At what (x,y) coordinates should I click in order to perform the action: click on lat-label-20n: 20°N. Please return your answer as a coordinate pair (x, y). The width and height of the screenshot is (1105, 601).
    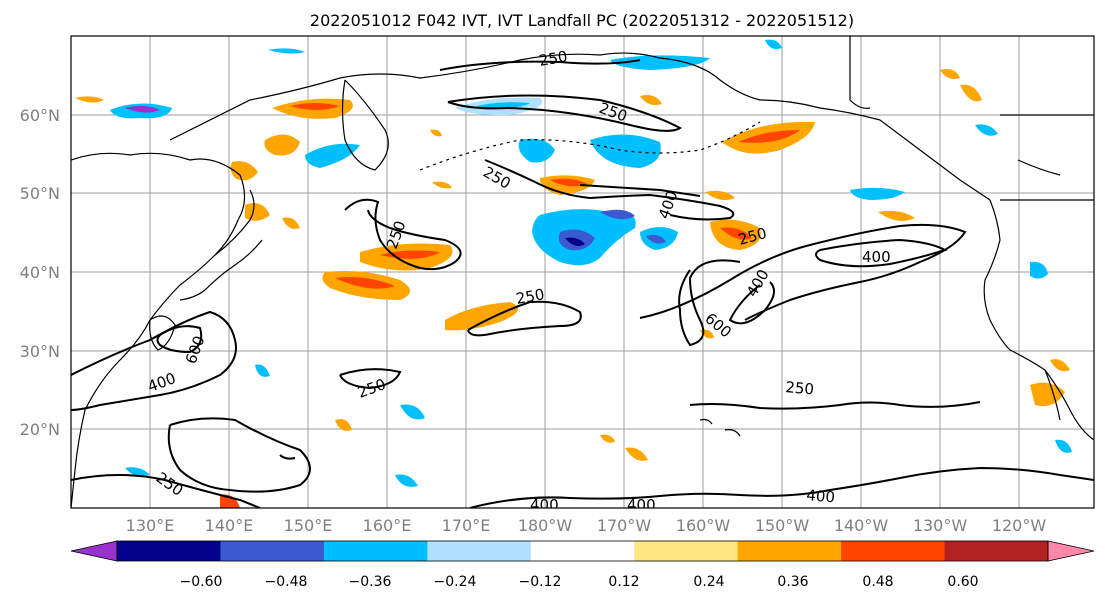
    Looking at the image, I should click on (40, 429).